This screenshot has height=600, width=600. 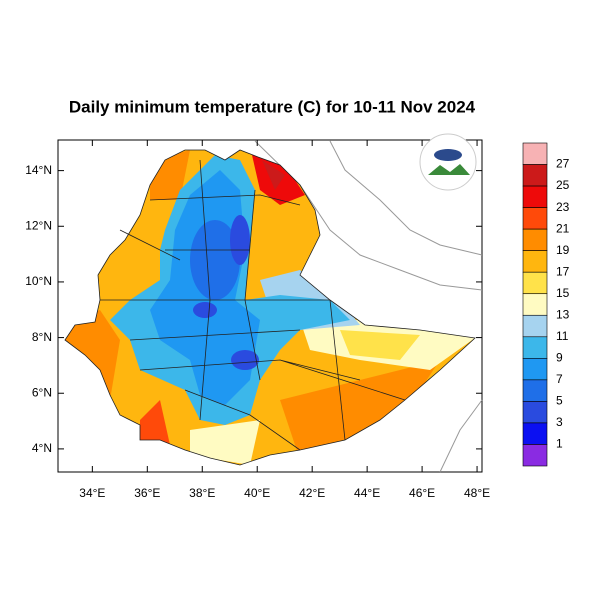 I want to click on colorbar: 27 25 23 21 19 17 15 13 11 9 7 5 3 1, so click(x=546, y=304).